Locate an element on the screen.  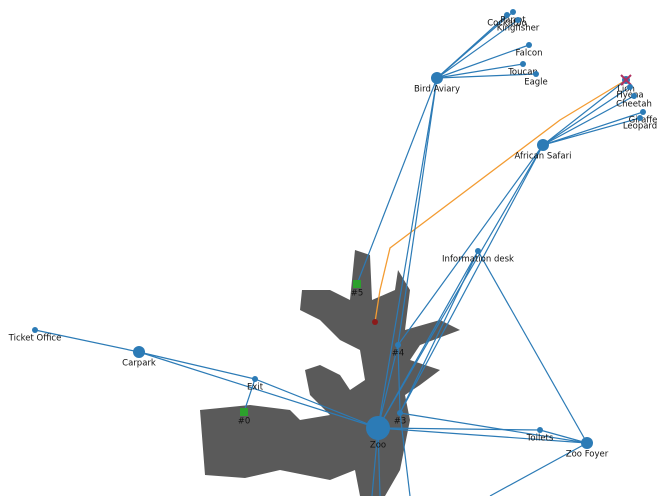
node-label: Zoo Foyer is located at coordinates (587, 455).